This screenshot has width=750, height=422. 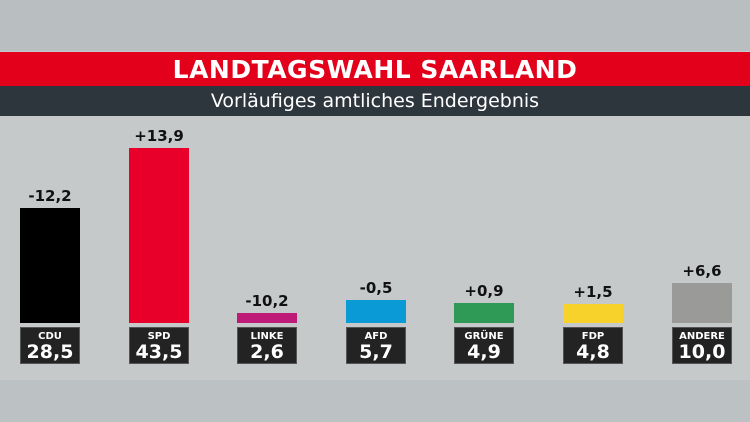 I want to click on party-value: 4,8, so click(x=593, y=352).